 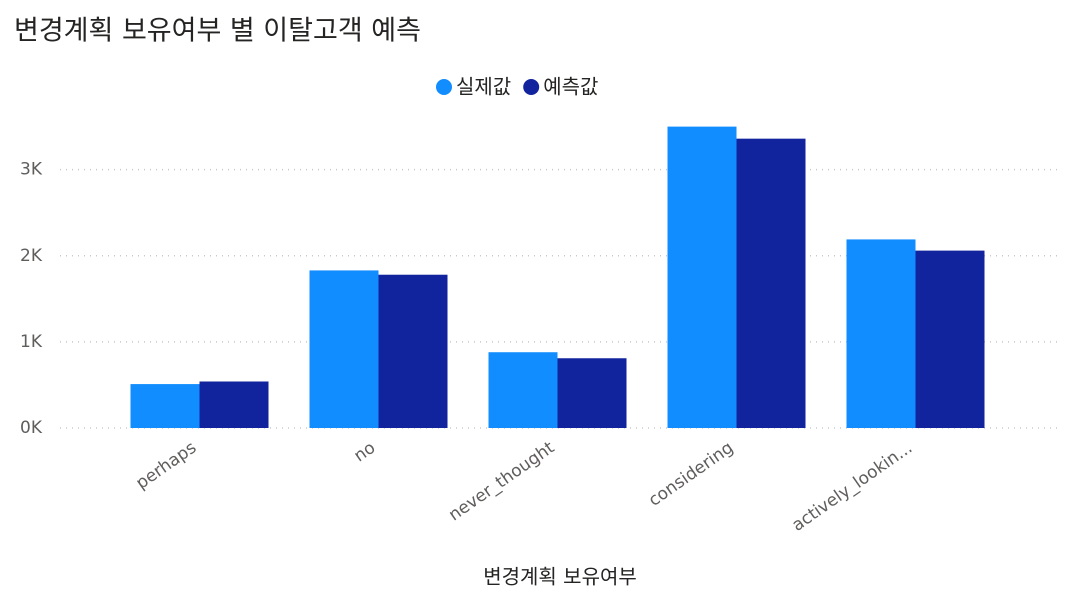 What do you see at coordinates (166, 466) in the screenshot?
I see `x-tick-label: perhaps` at bounding box center [166, 466].